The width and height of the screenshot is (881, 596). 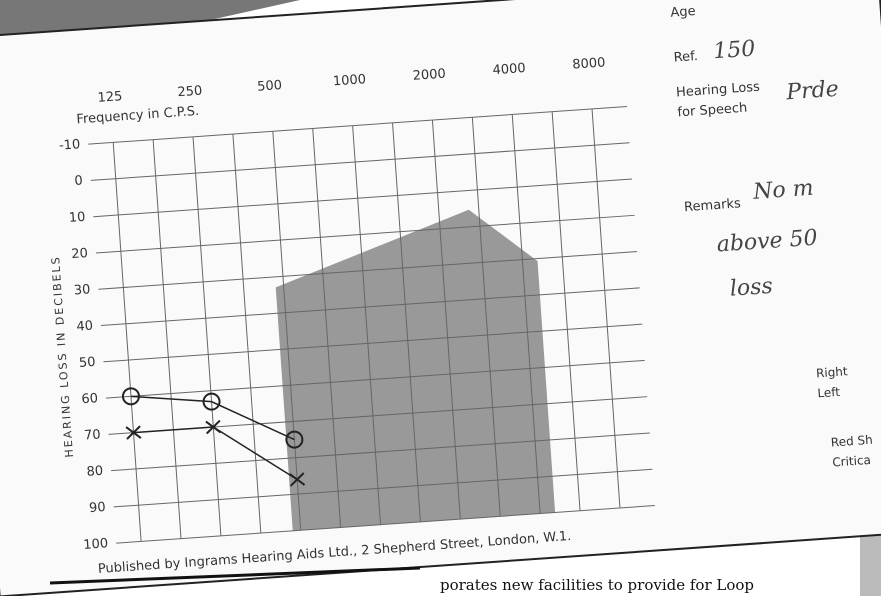 What do you see at coordinates (77, 218) in the screenshot?
I see `y-tick-label: 10` at bounding box center [77, 218].